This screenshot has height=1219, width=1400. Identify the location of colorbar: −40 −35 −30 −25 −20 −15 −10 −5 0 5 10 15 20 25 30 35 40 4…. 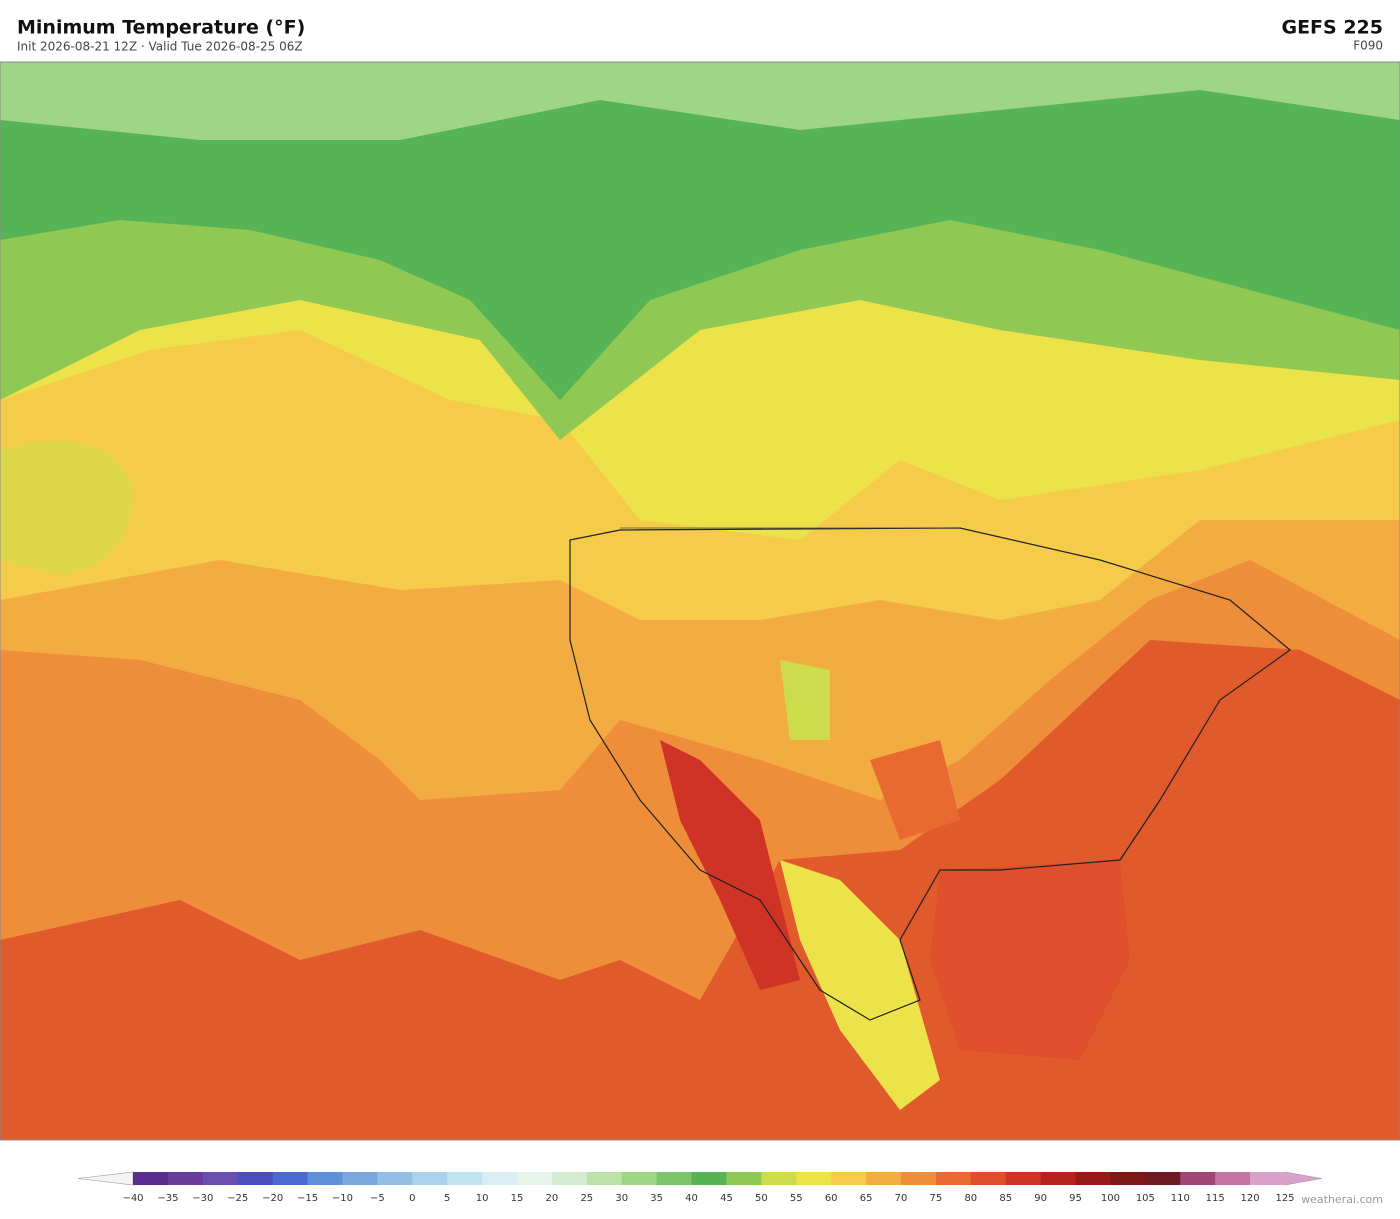
(700, 1187).